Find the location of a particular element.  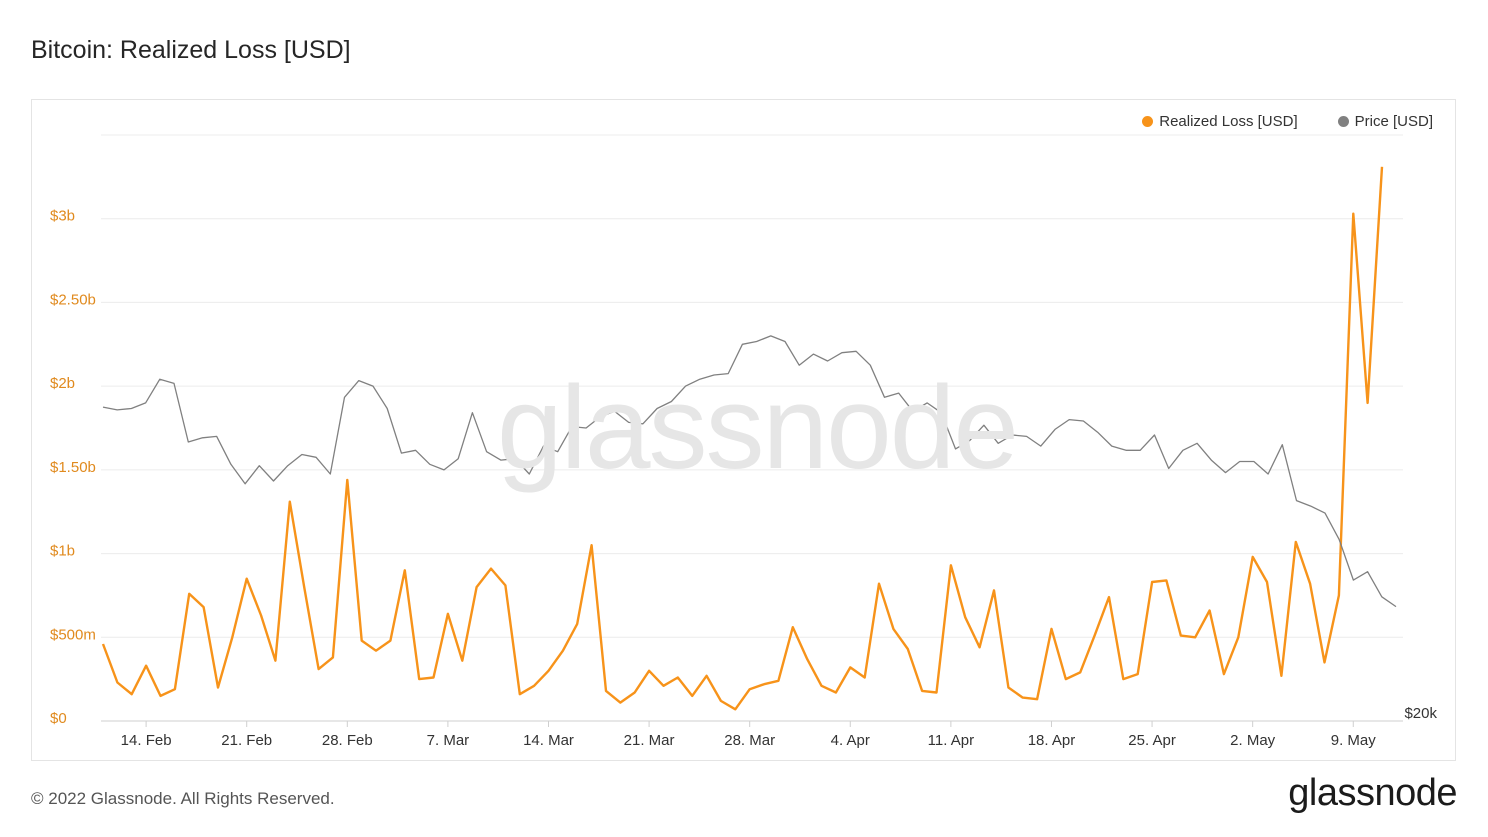

x-tick-label: 9. May is located at coordinates (1354, 740).